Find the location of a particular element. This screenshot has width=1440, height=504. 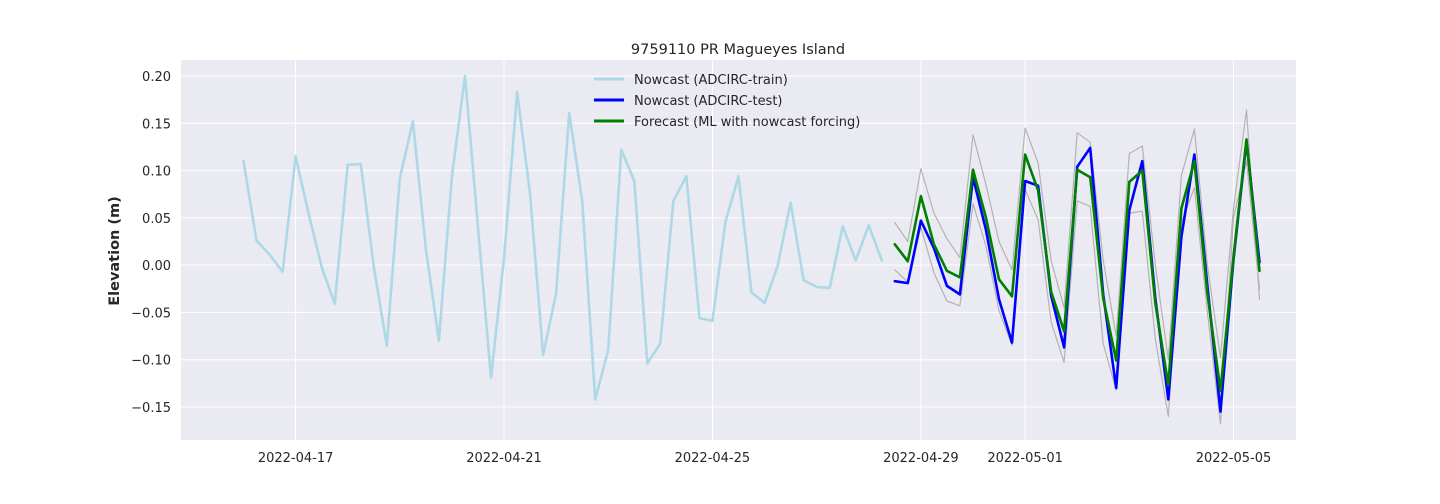

series-line-ensemble-lower is located at coordinates (1077, 292).